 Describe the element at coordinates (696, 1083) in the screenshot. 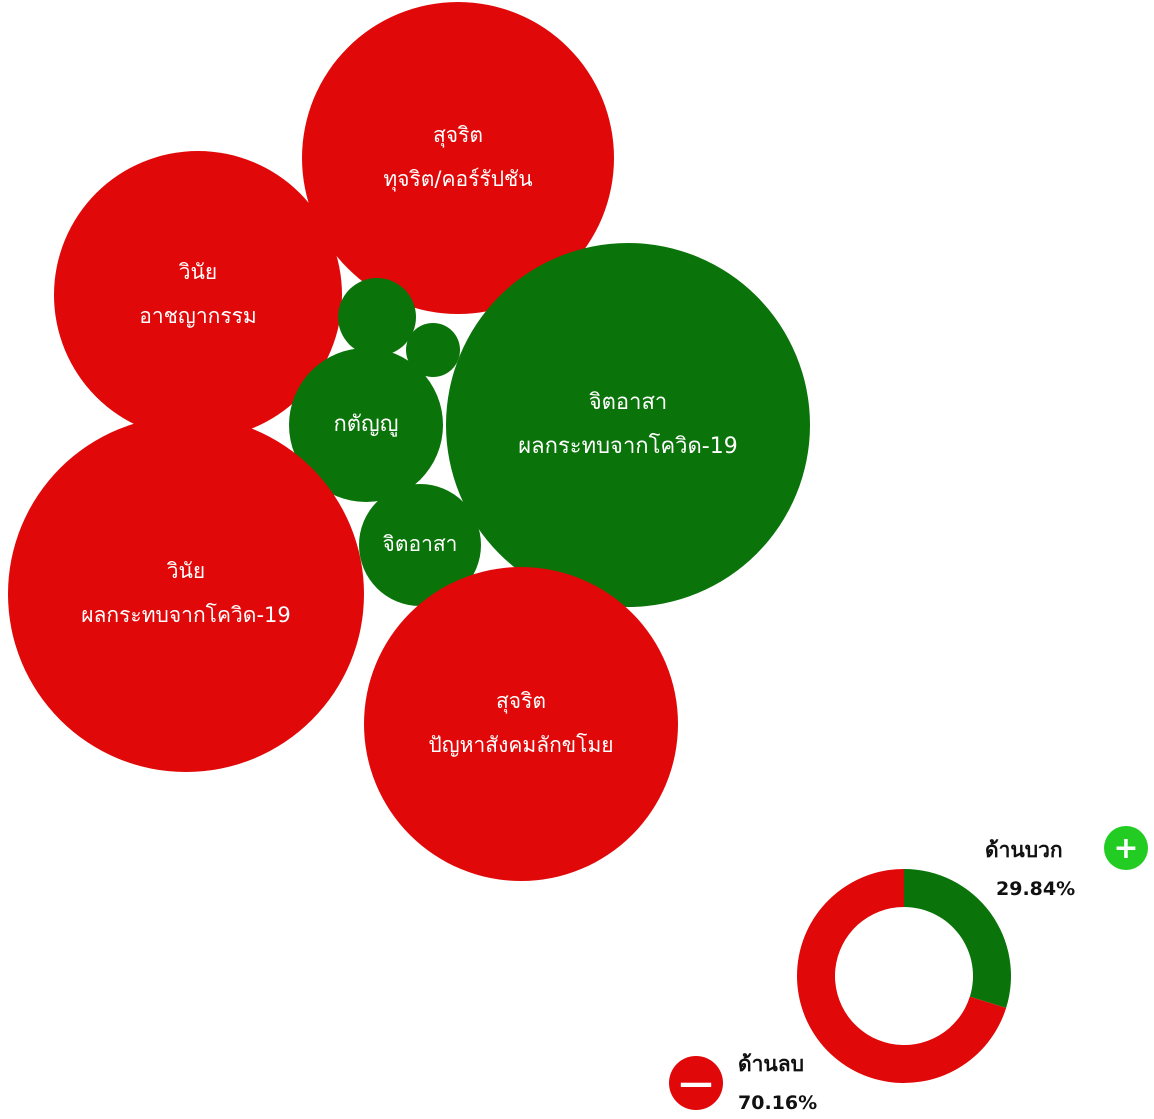

I see `minus-icon: —` at that location.